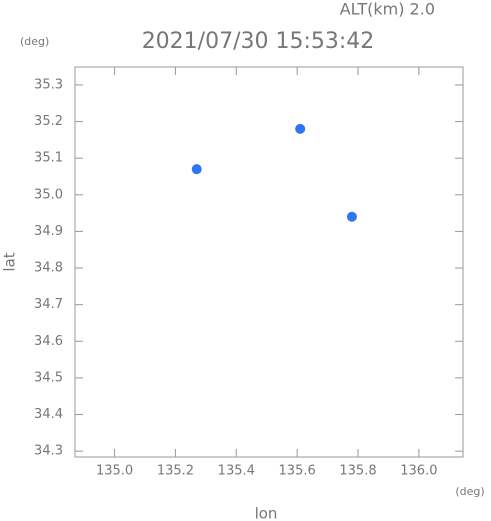  I want to click on x-tick-label: 135.0, so click(114, 471).